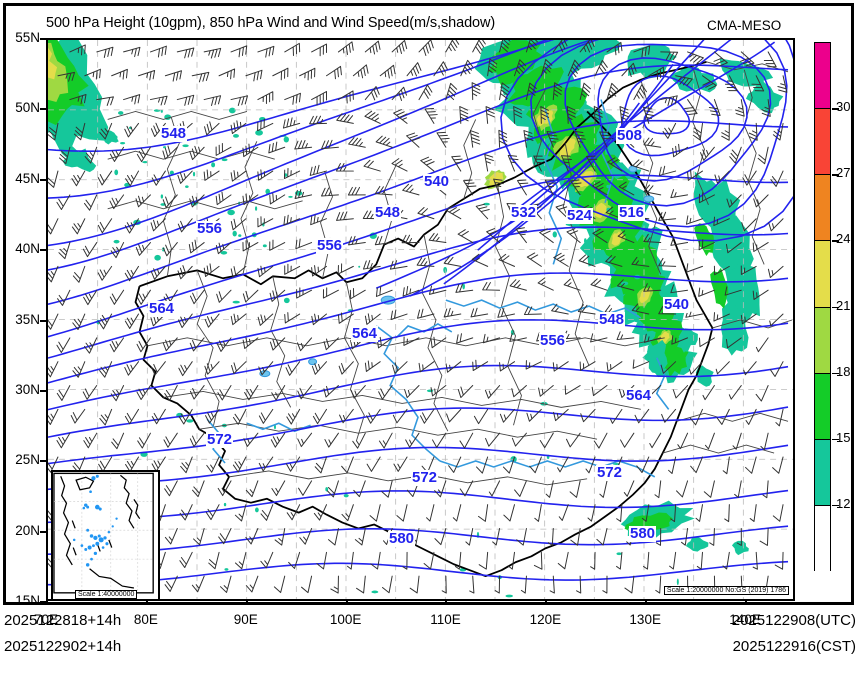  What do you see at coordinates (27, 460) in the screenshot?
I see `lat-tick-label: 25N` at bounding box center [27, 460].